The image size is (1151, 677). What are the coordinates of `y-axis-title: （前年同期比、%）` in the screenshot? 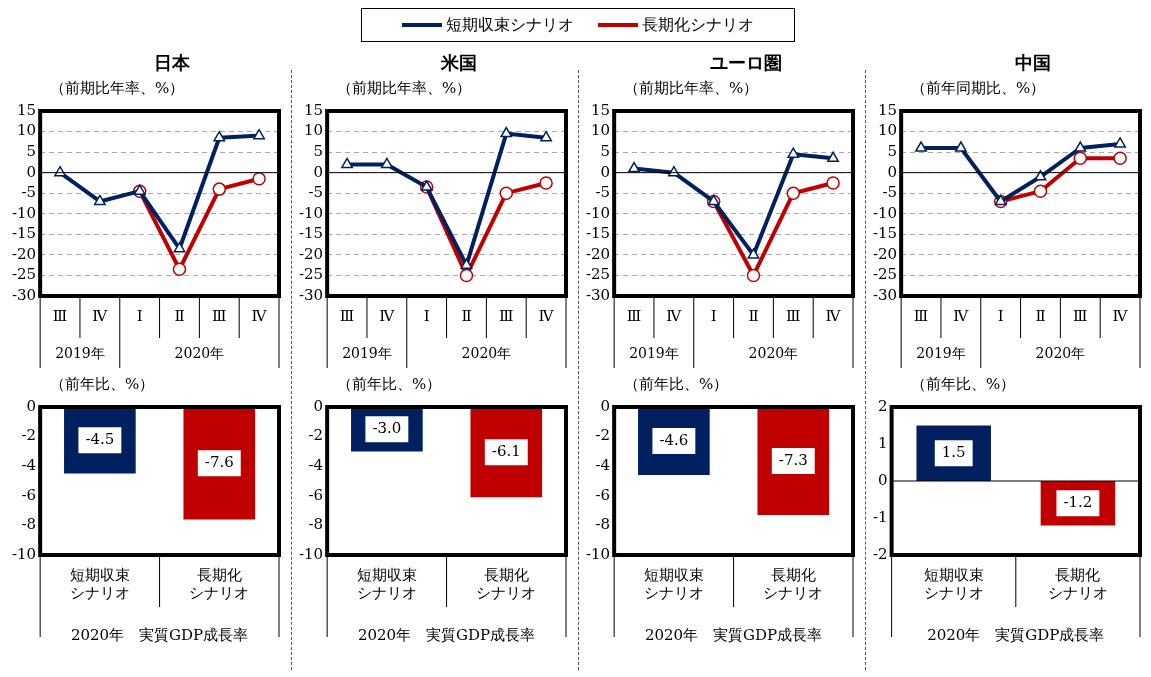 It's located at (978, 88).